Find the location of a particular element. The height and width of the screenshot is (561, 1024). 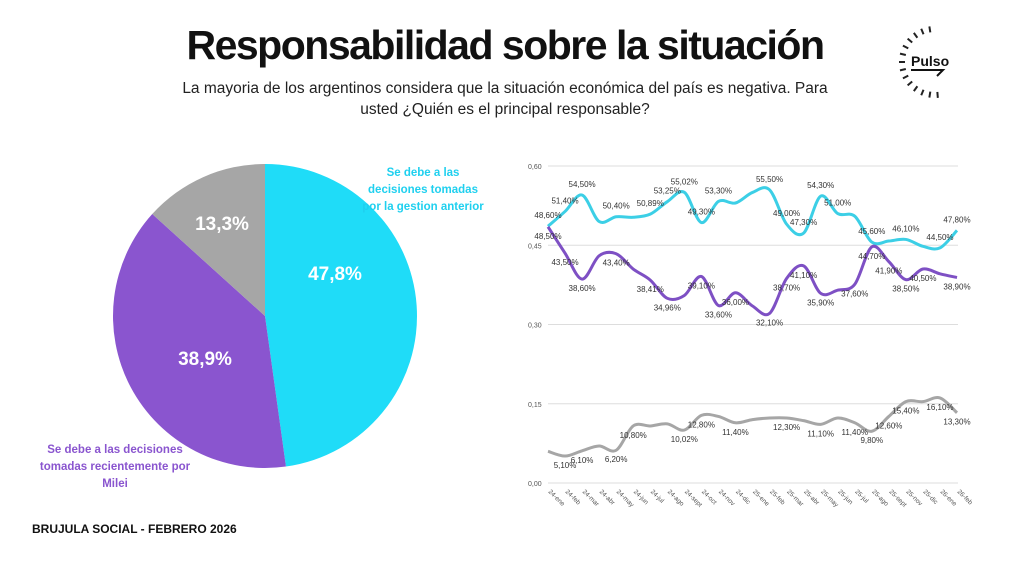

x-tick-label: 25-may is located at coordinates (829, 498).